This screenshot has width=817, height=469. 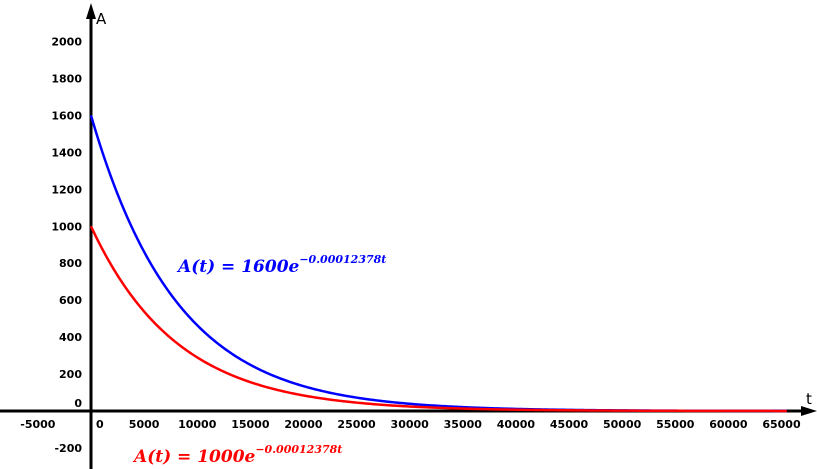 What do you see at coordinates (303, 424) in the screenshot?
I see `x-tick-label: 20000` at bounding box center [303, 424].